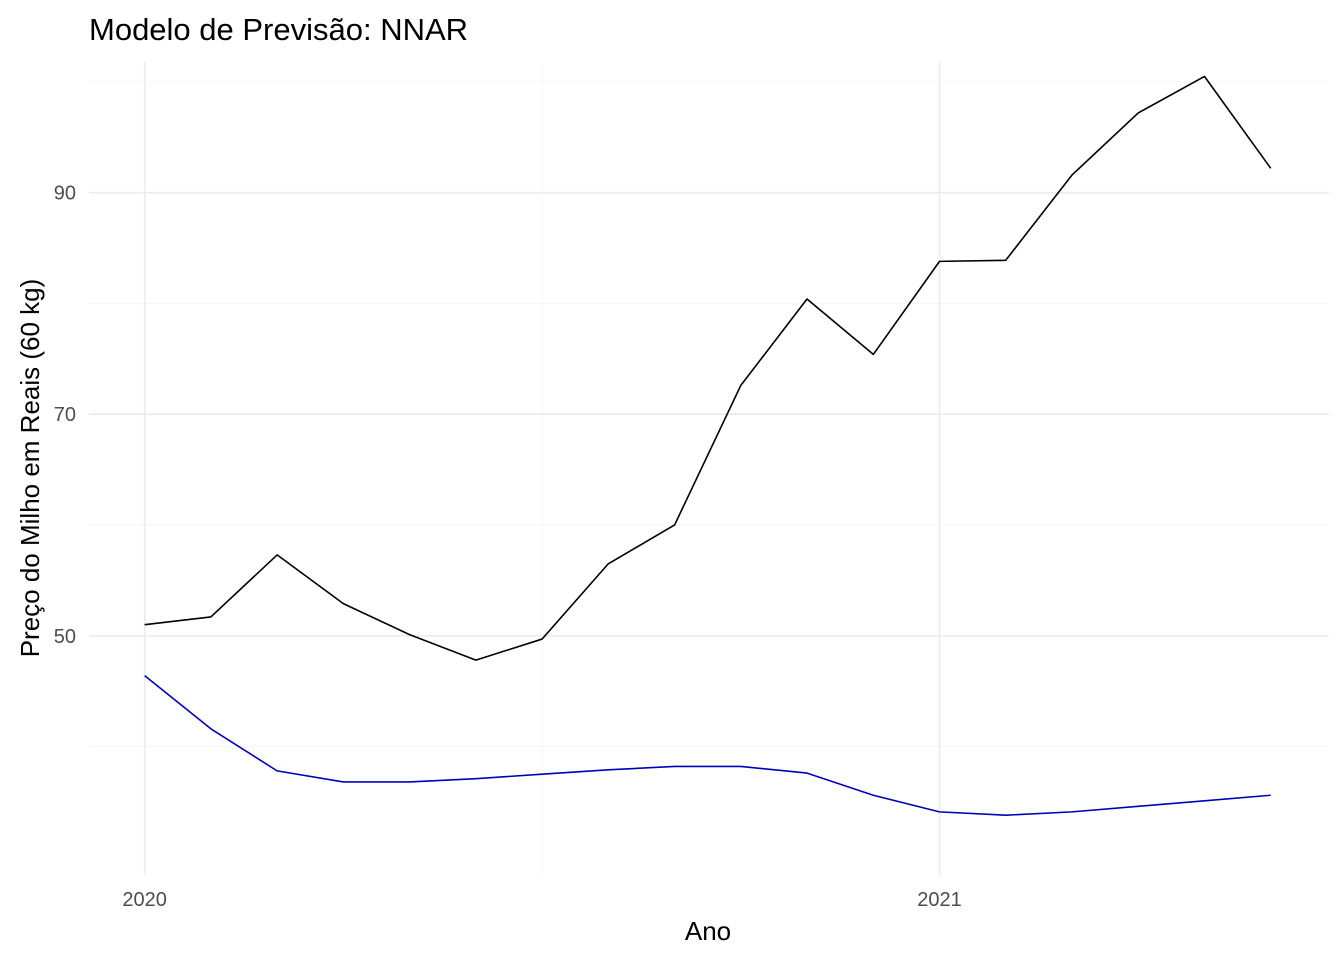  I want to click on series-line-forecast, so click(707, 745).